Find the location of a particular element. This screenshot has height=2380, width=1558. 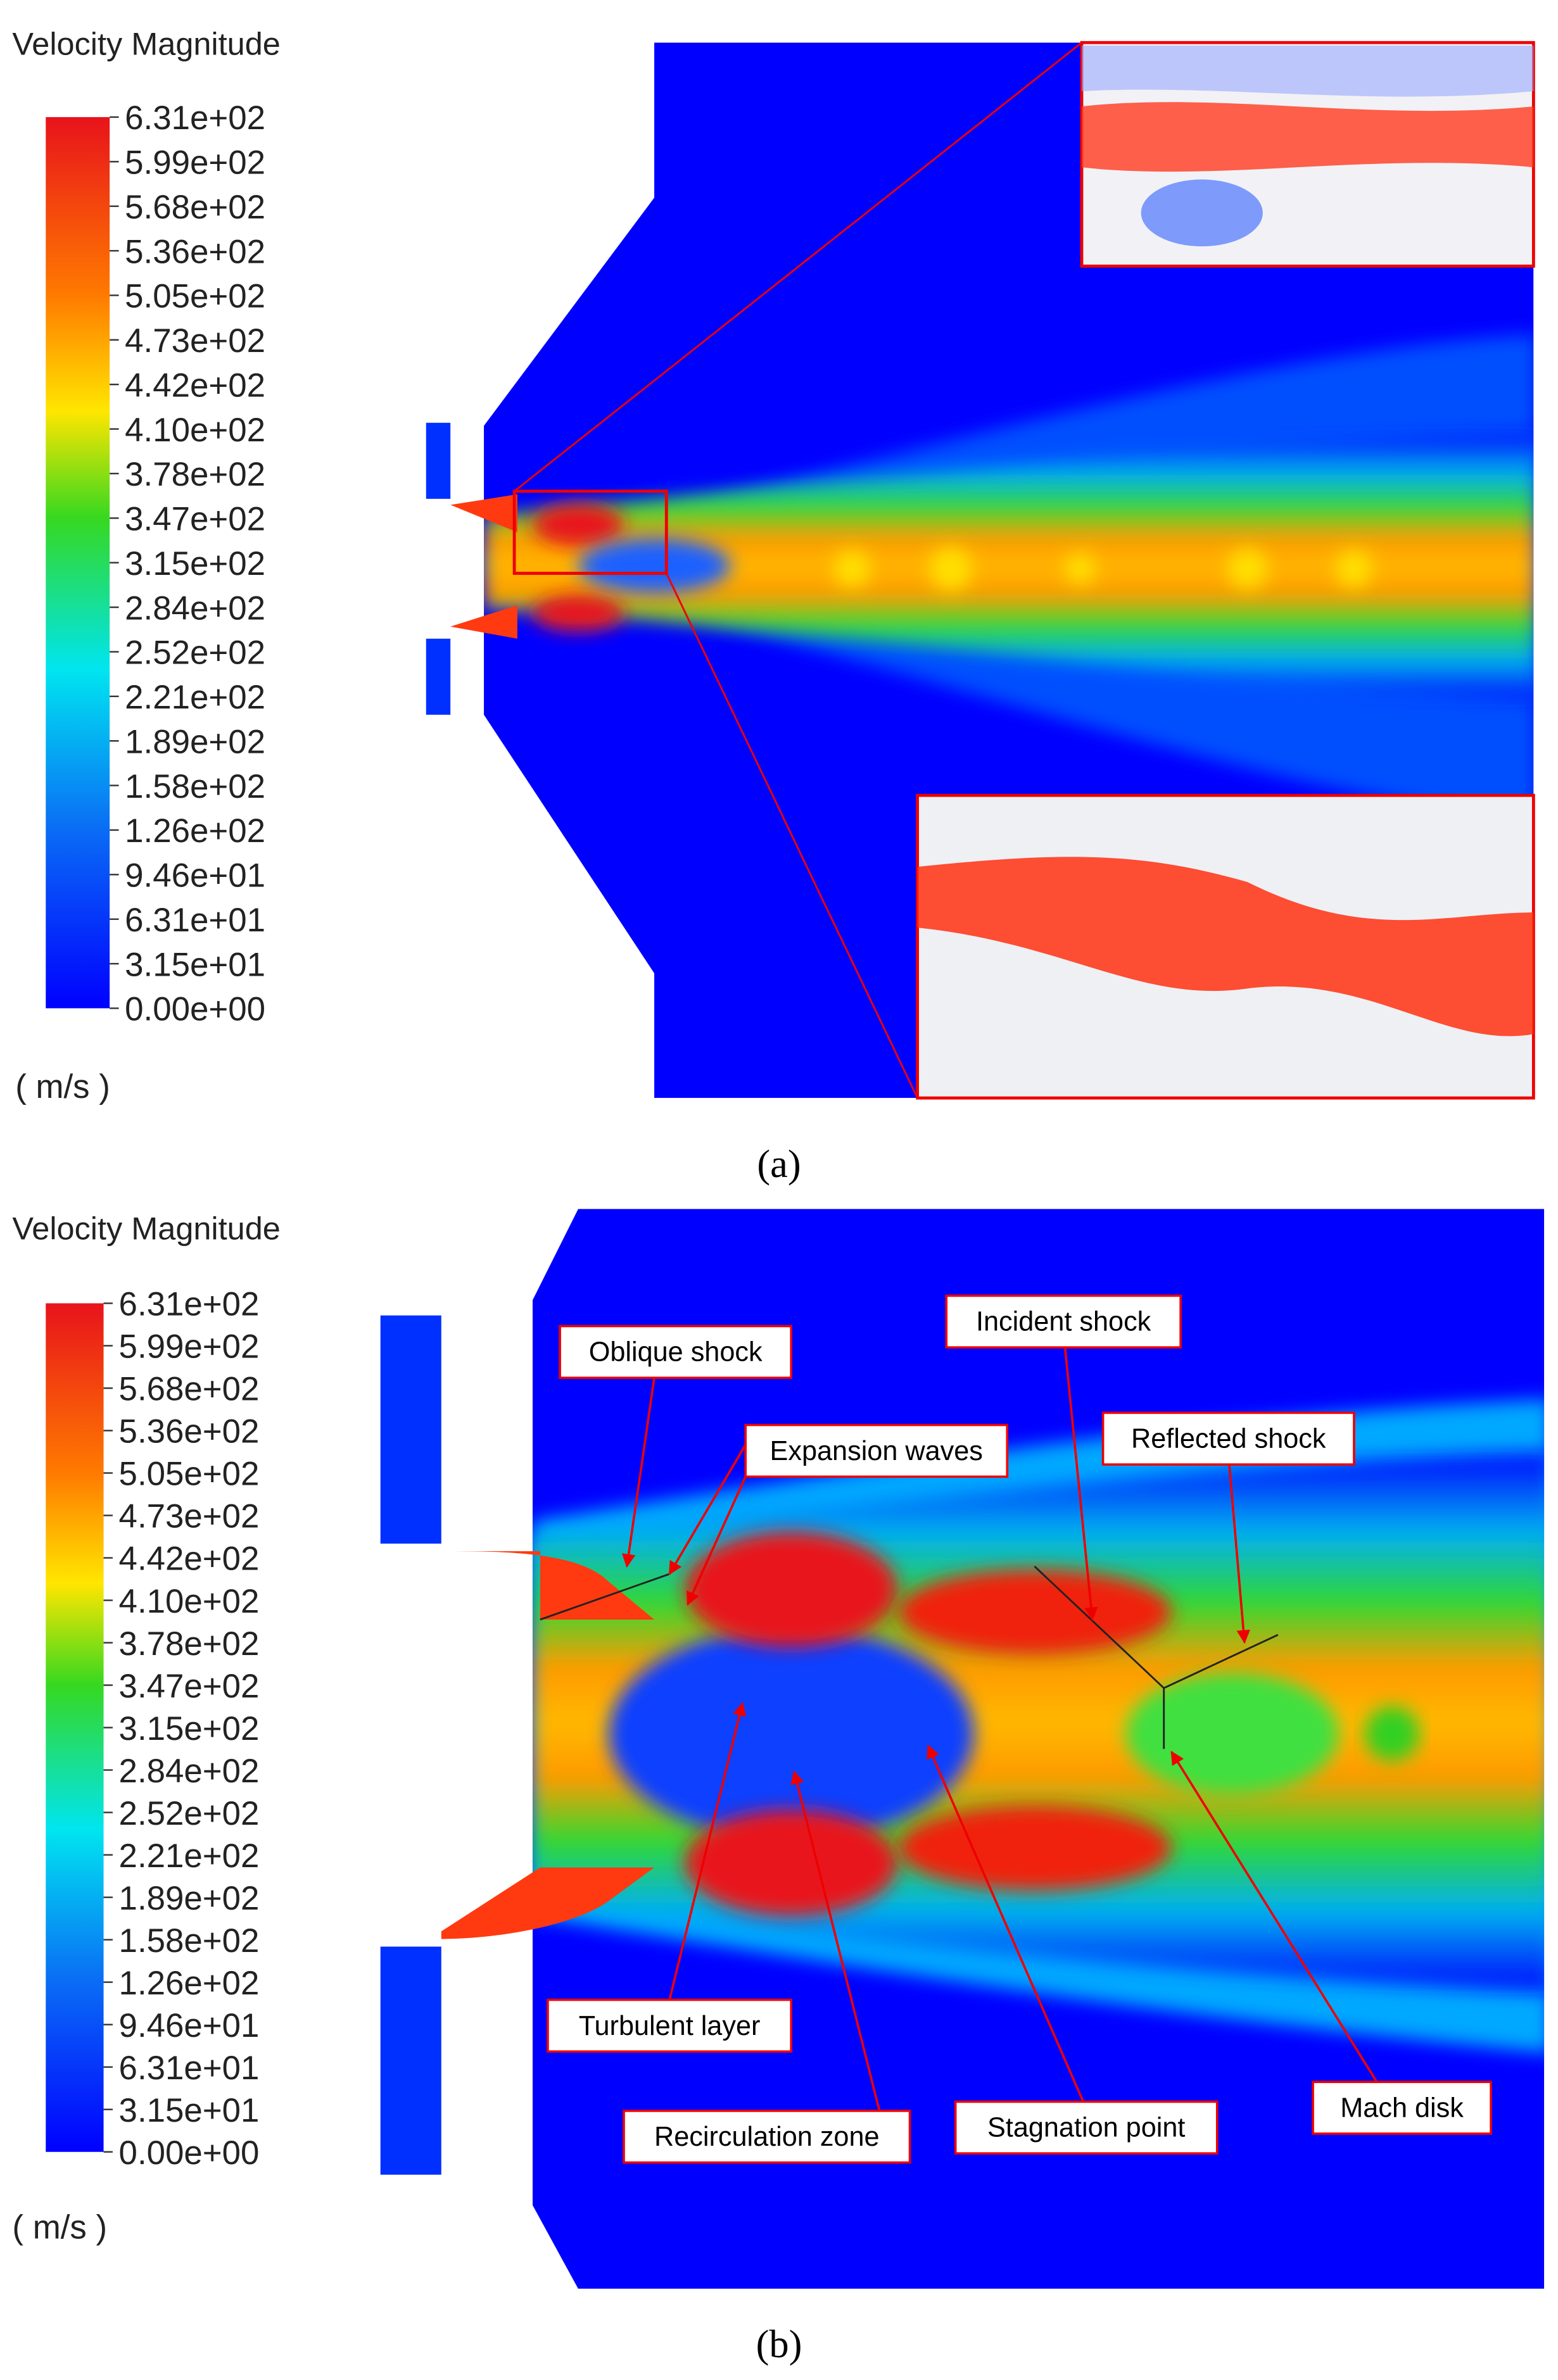

annotation: Oblique shock is located at coordinates (676, 1352).